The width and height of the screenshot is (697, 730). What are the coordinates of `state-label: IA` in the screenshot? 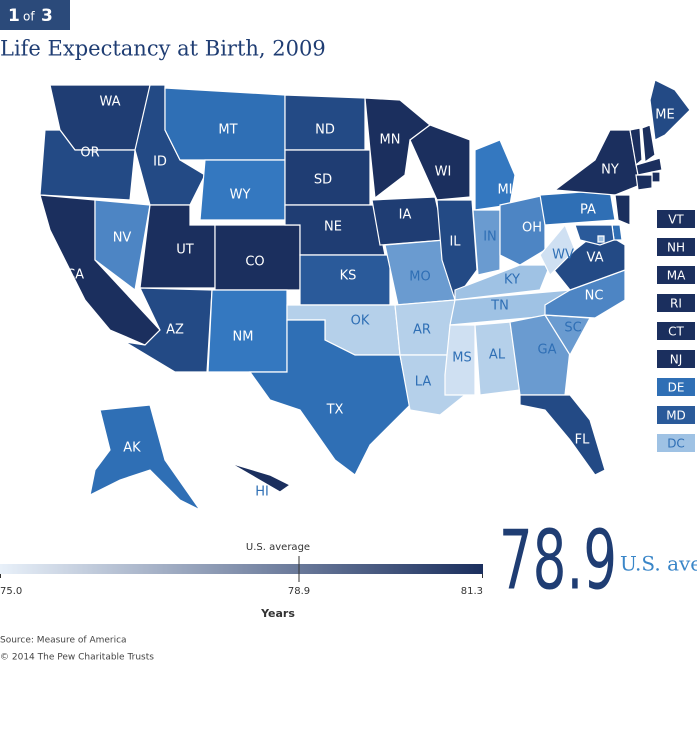 It's located at (405, 215).